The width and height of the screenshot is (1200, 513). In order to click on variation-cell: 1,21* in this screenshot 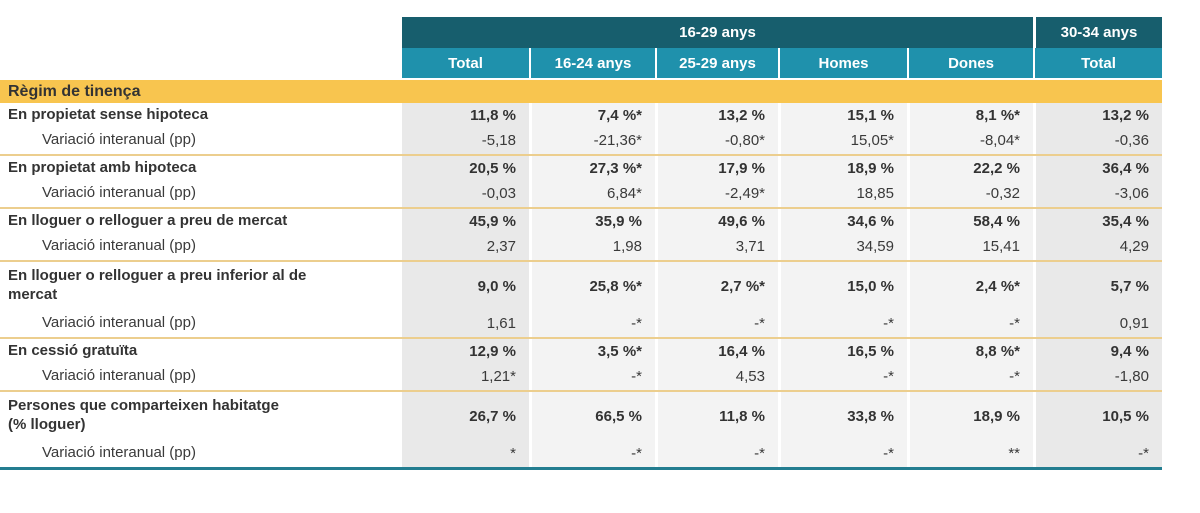, I will do `click(465, 376)`.